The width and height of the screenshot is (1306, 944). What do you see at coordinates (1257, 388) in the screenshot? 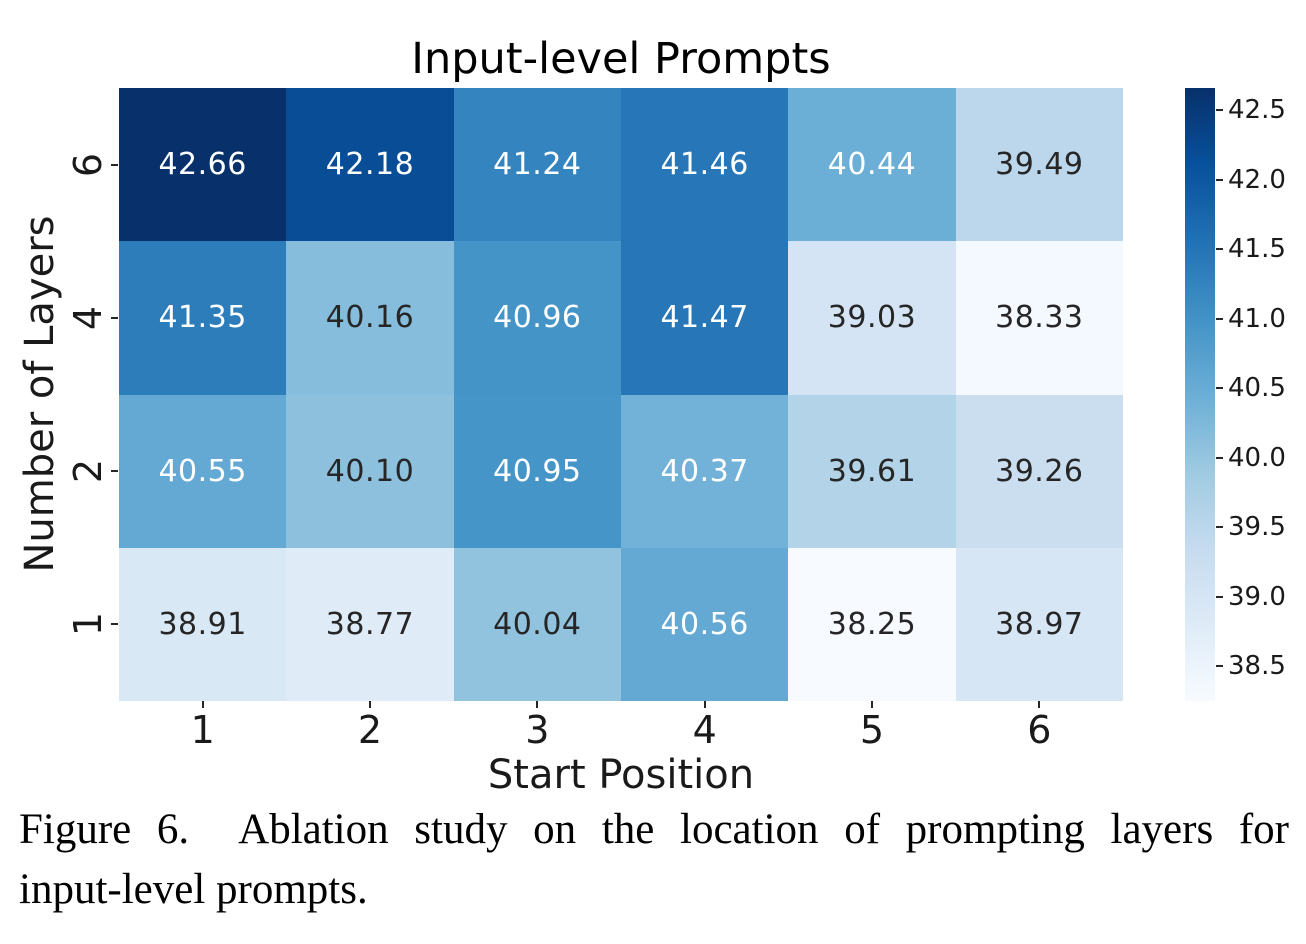
I see `colorbar-tick-label: 40.5` at bounding box center [1257, 388].